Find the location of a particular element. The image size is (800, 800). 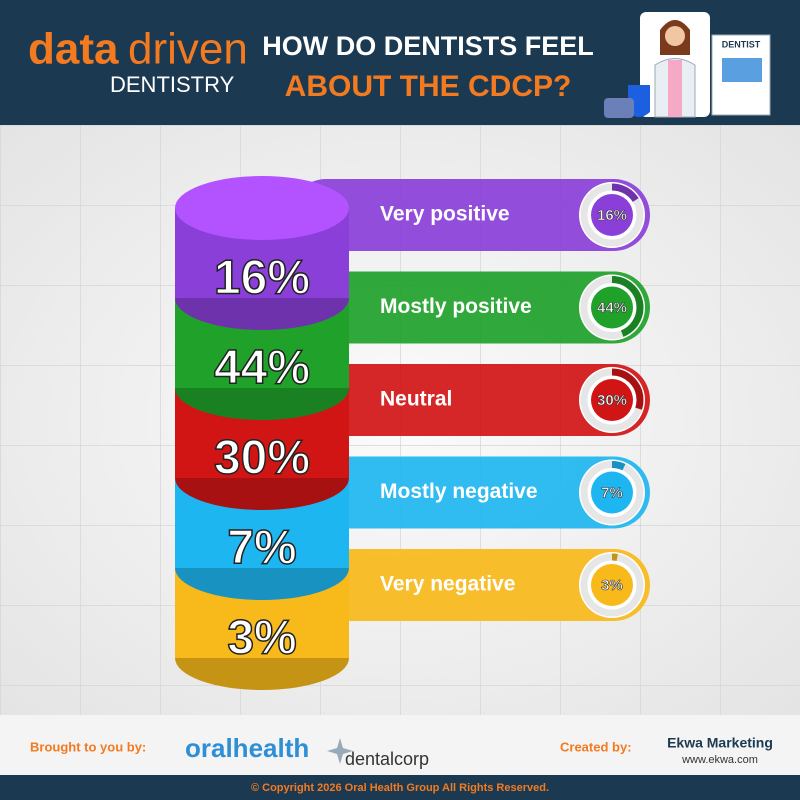

cylinder-value-label: 7% is located at coordinates (261, 548).